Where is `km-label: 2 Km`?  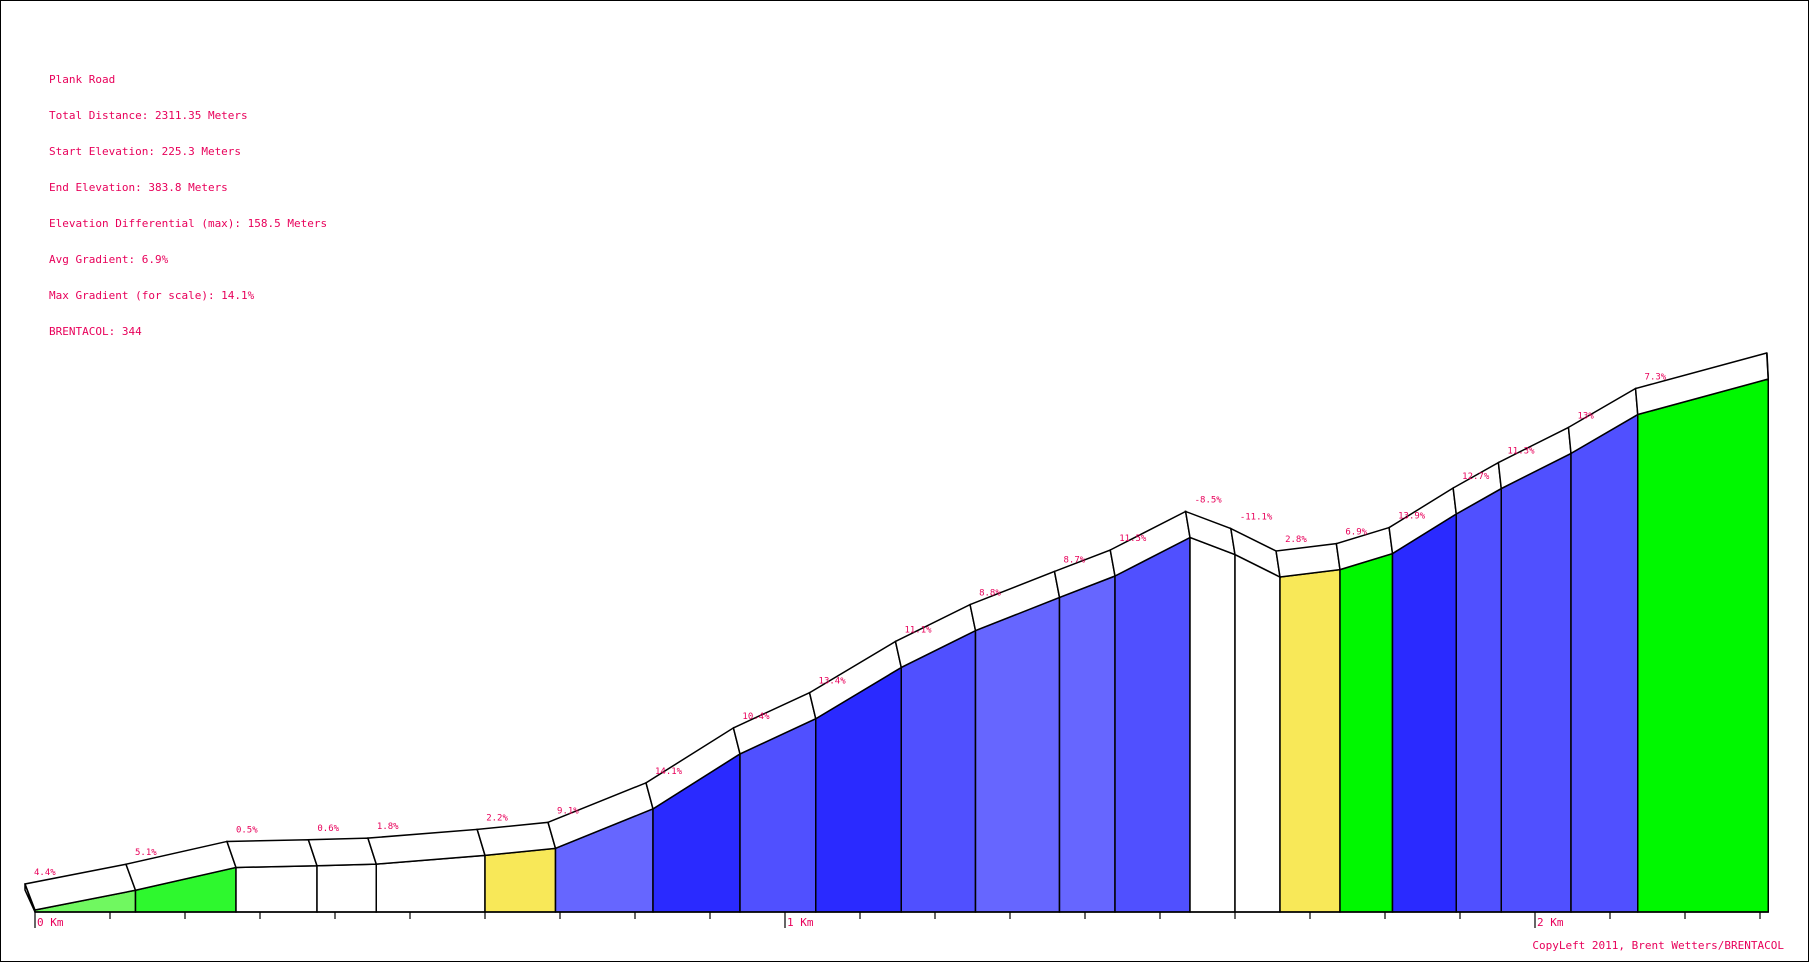 km-label: 2 Km is located at coordinates (1550, 922).